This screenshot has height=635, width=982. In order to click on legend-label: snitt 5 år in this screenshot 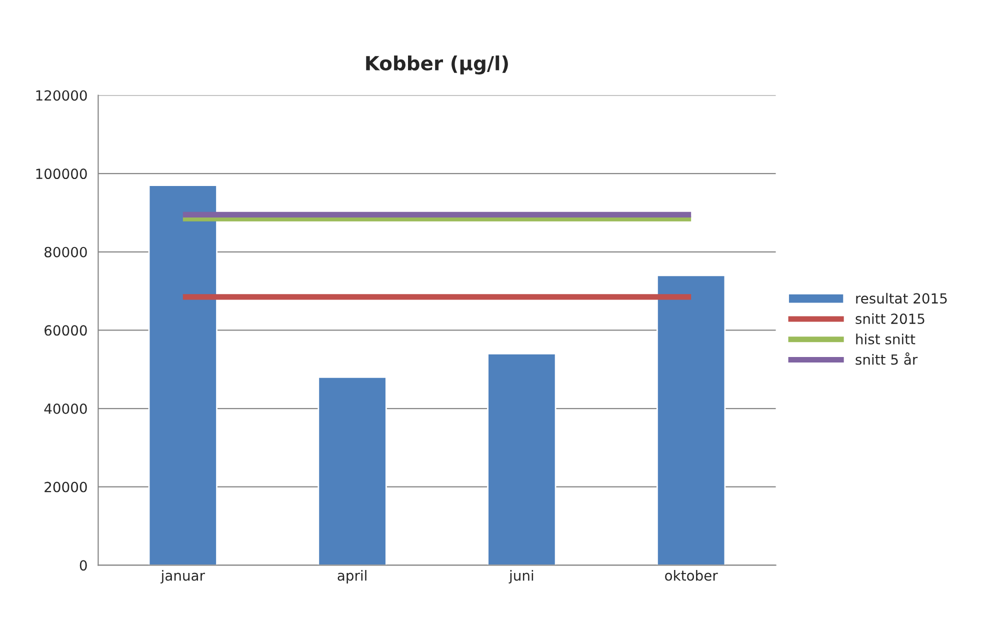, I will do `click(887, 358)`.